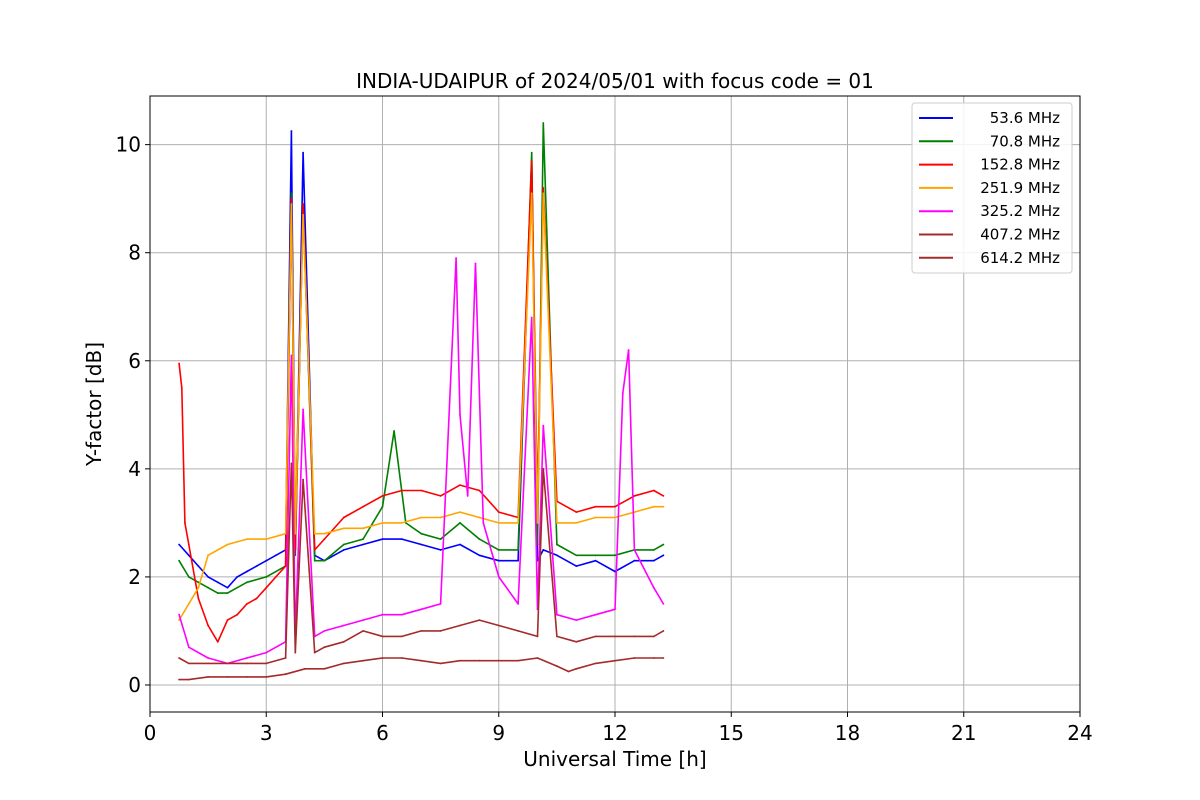 Image resolution: width=1200 pixels, height=800 pixels. What do you see at coordinates (94, 404) in the screenshot?
I see `y-axis-label: Y-factor [dB]` at bounding box center [94, 404].